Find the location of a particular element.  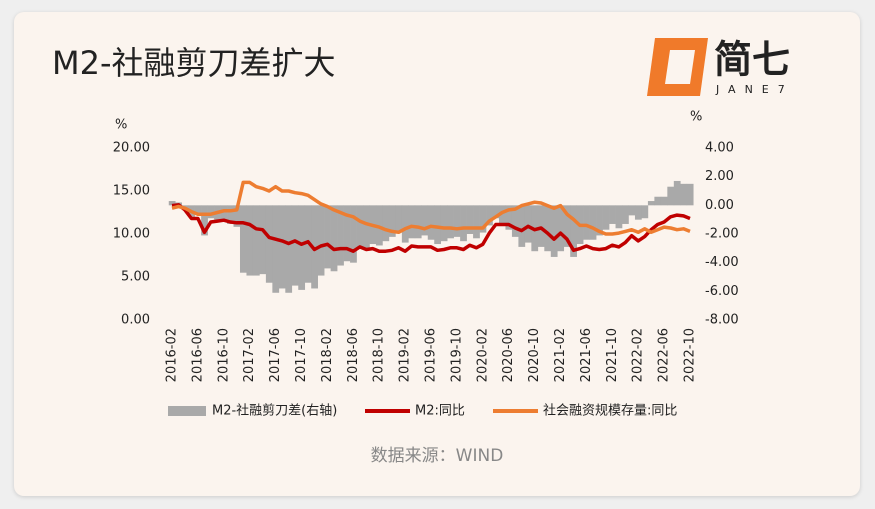

y-tick-label: 0.00 is located at coordinates (135, 320).